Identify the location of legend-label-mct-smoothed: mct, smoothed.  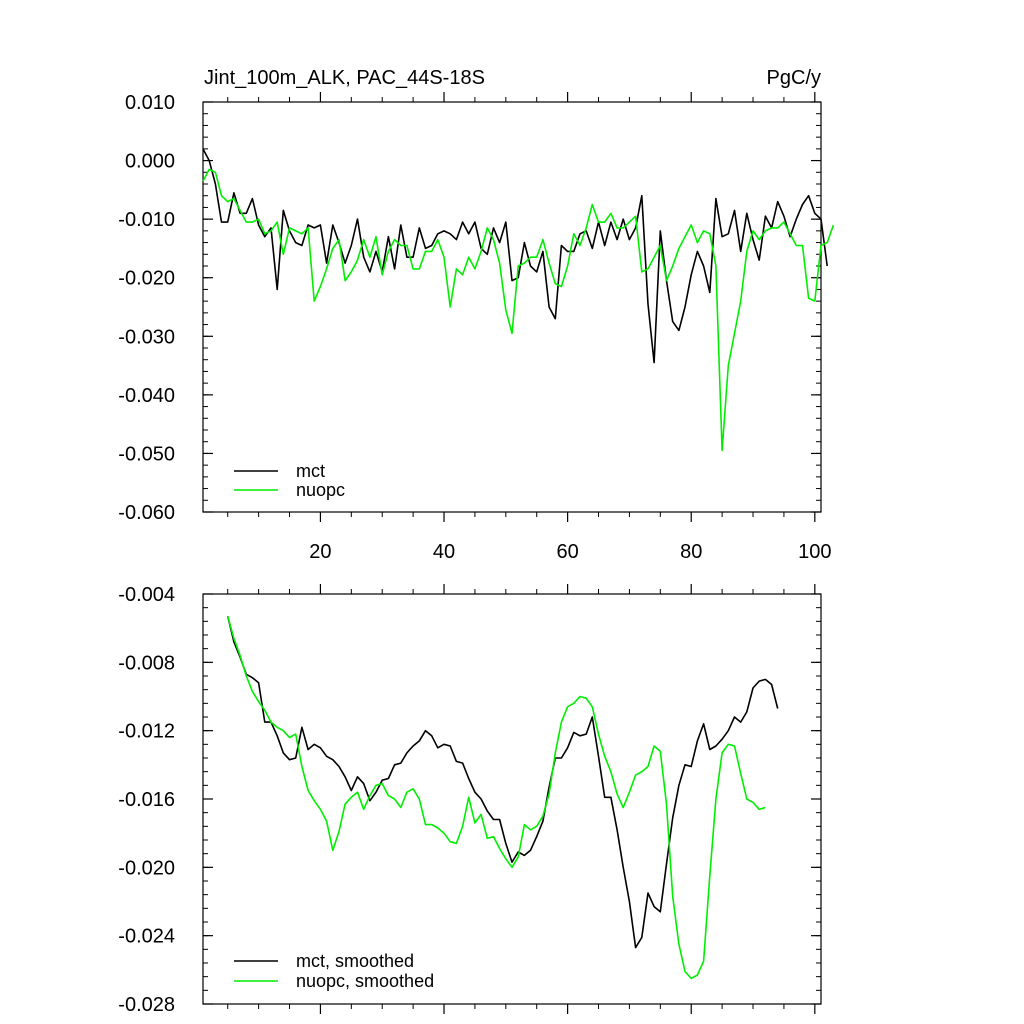
(355, 961).